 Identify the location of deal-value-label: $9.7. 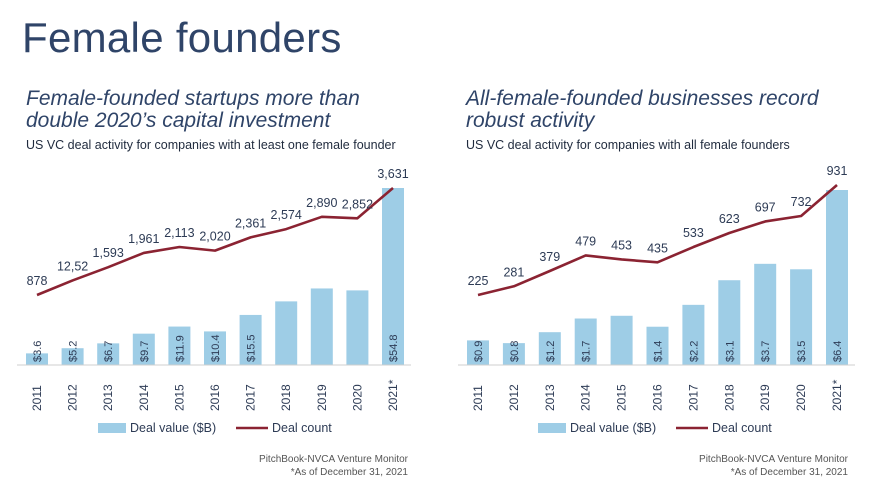
(145, 351).